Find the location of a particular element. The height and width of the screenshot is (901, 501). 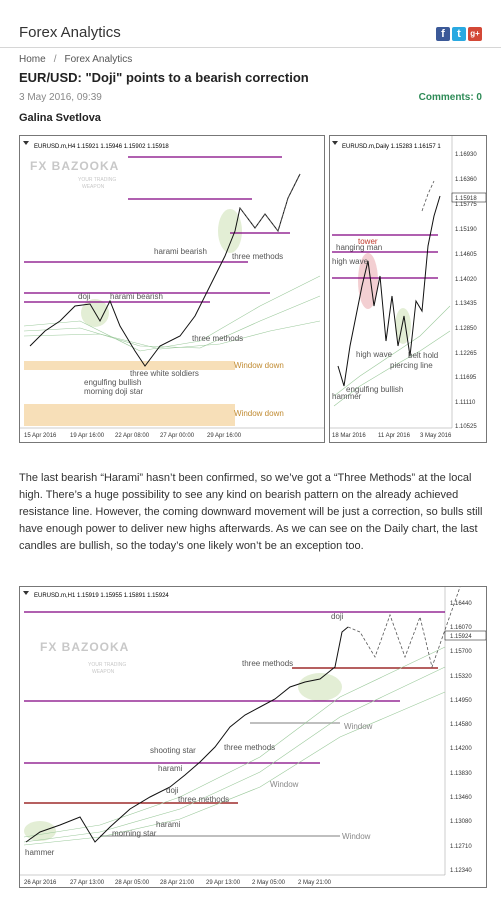

daily-y-tick: 1.10525 is located at coordinates (466, 427).